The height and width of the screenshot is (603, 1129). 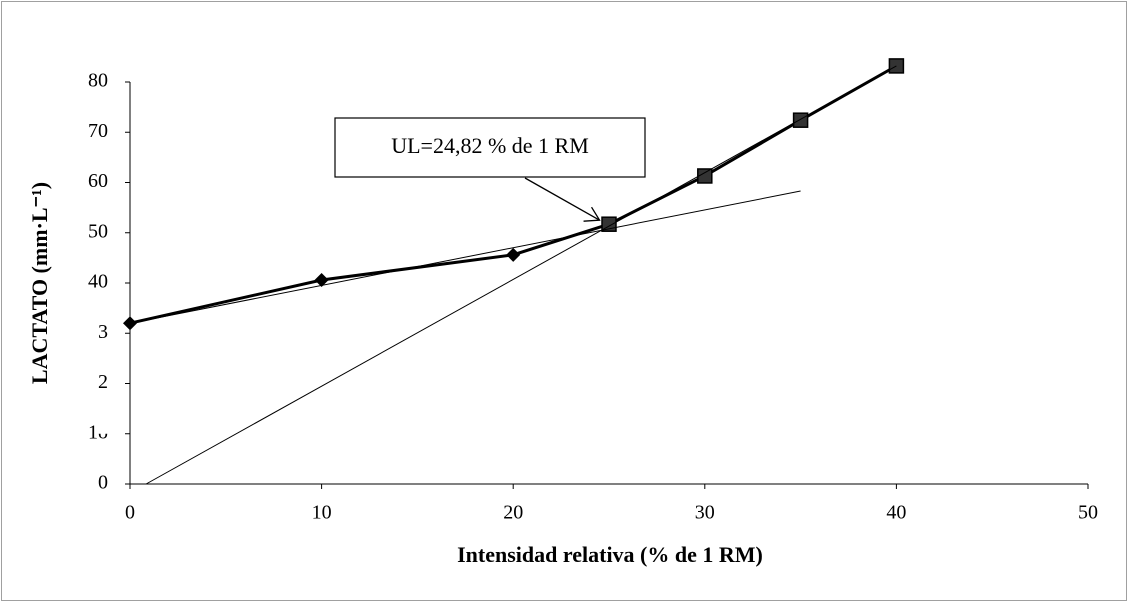 I want to click on y-tick-label: 1ᴗ, so click(x=98, y=432).